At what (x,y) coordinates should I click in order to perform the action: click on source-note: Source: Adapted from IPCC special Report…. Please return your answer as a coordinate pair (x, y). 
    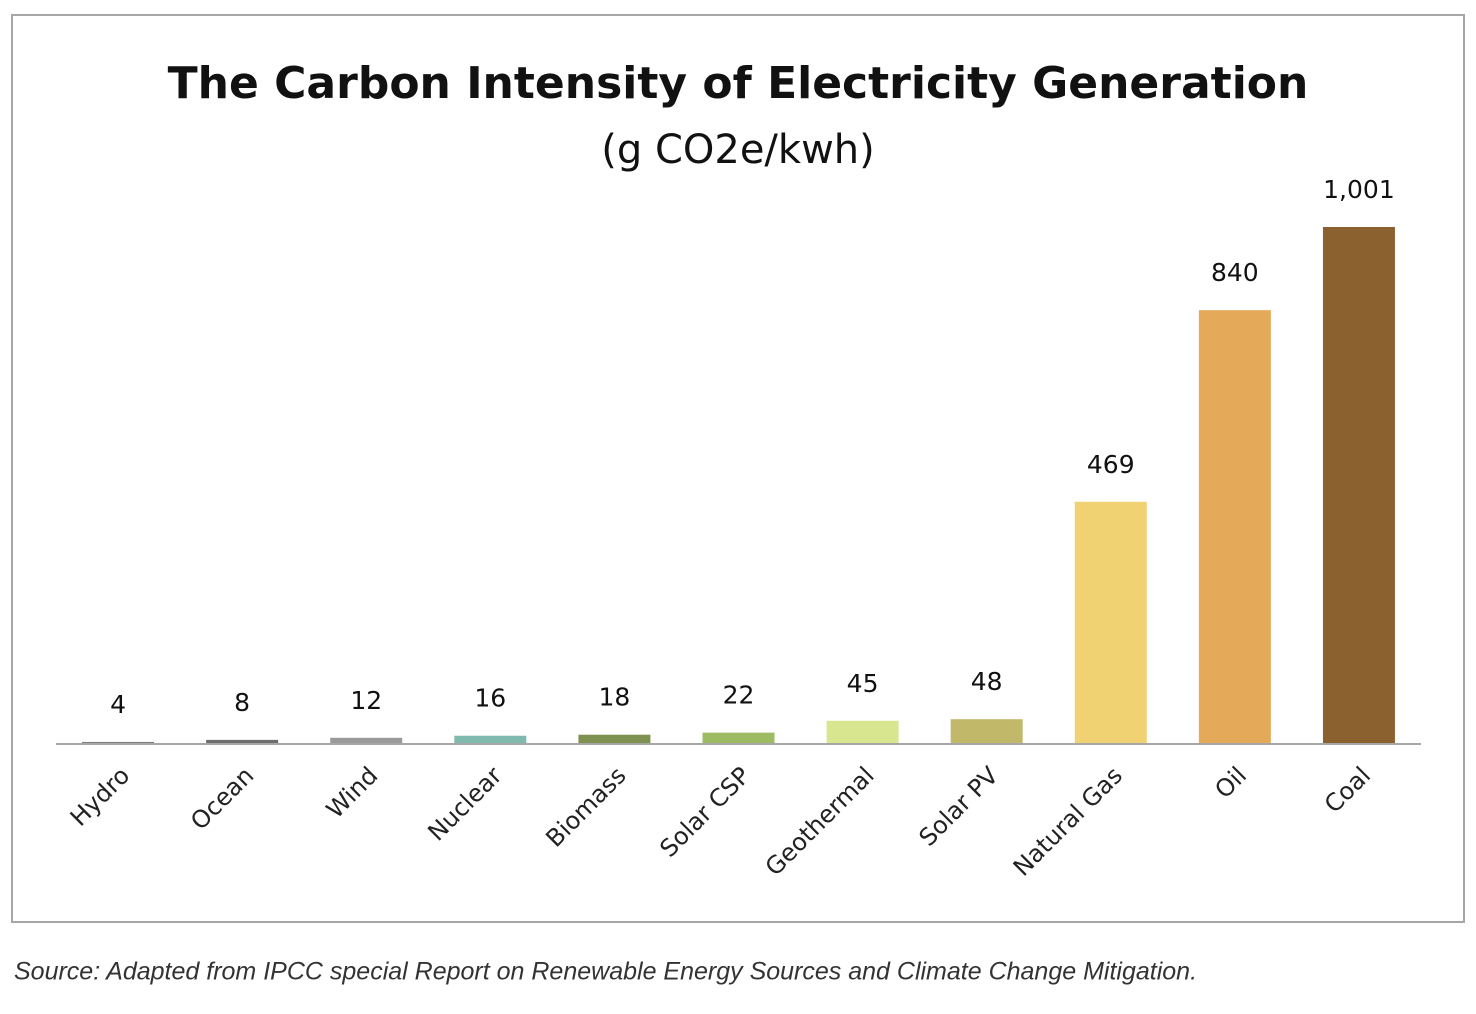
    Looking at the image, I should click on (605, 972).